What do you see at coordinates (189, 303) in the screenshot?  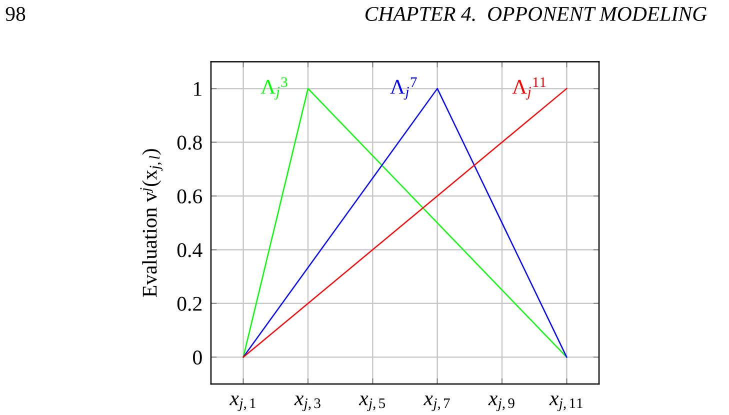 I see `y-tick-label: 0.2` at bounding box center [189, 303].